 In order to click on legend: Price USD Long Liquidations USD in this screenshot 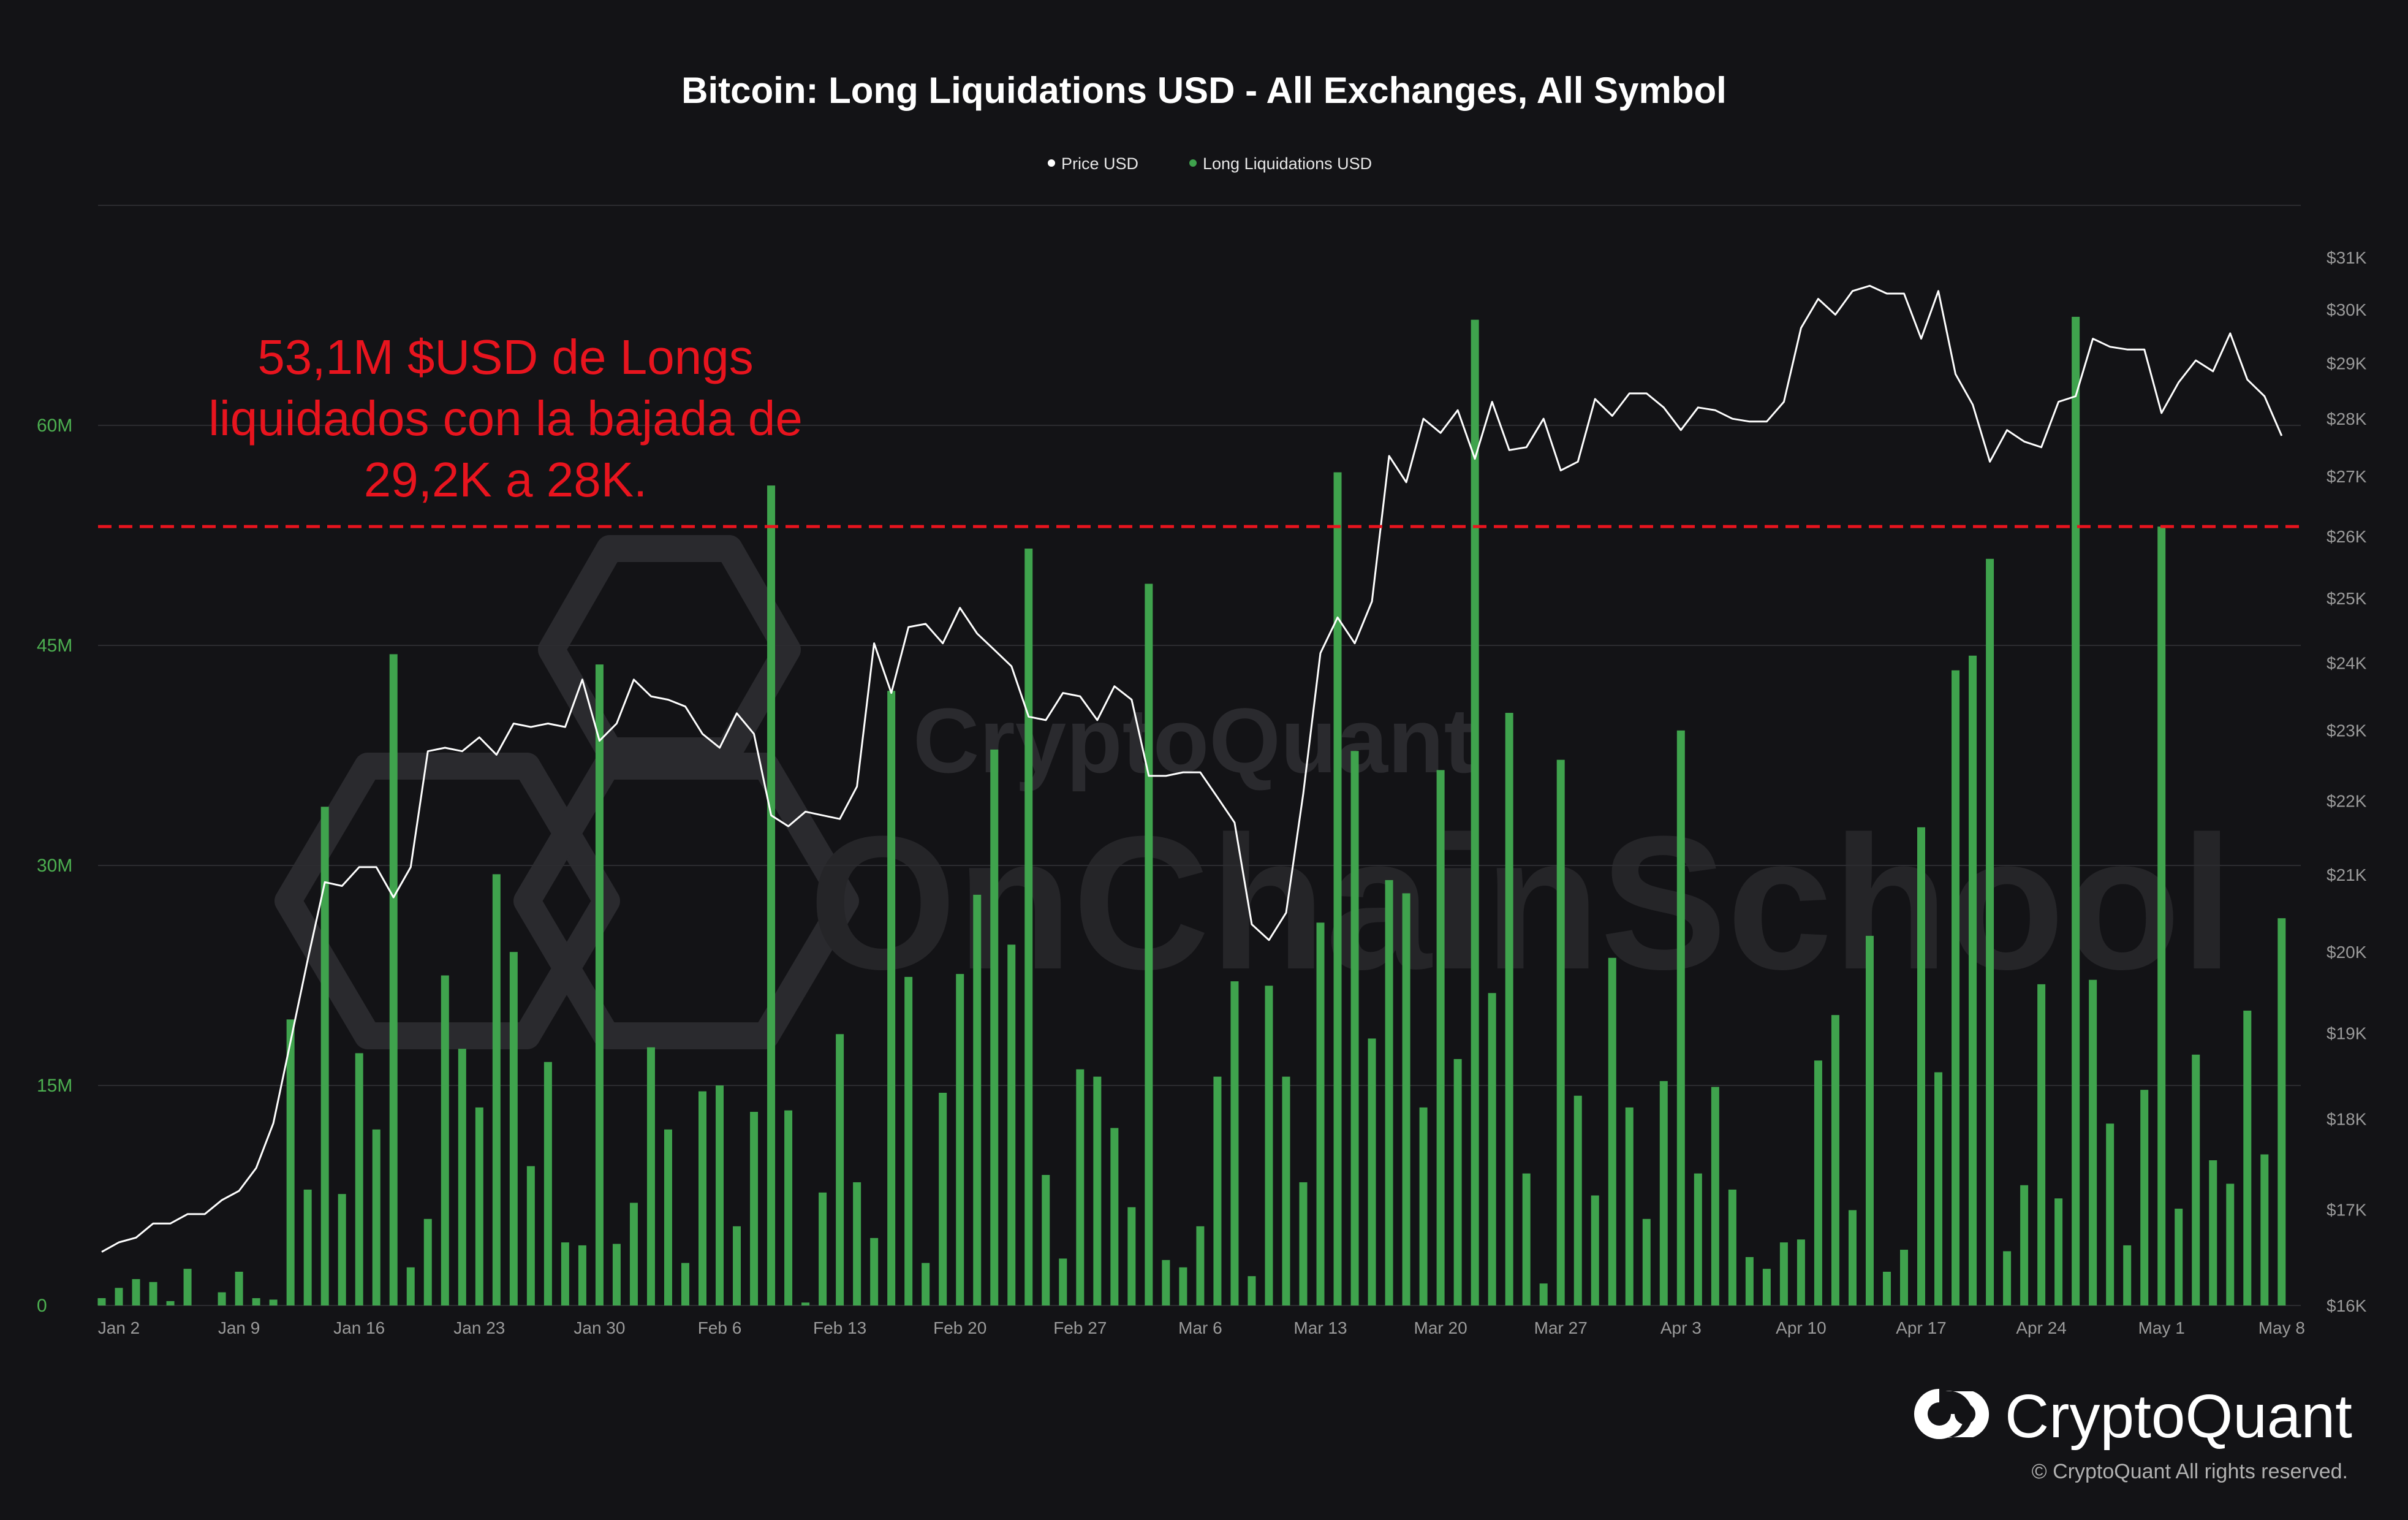, I will do `click(1210, 163)`.